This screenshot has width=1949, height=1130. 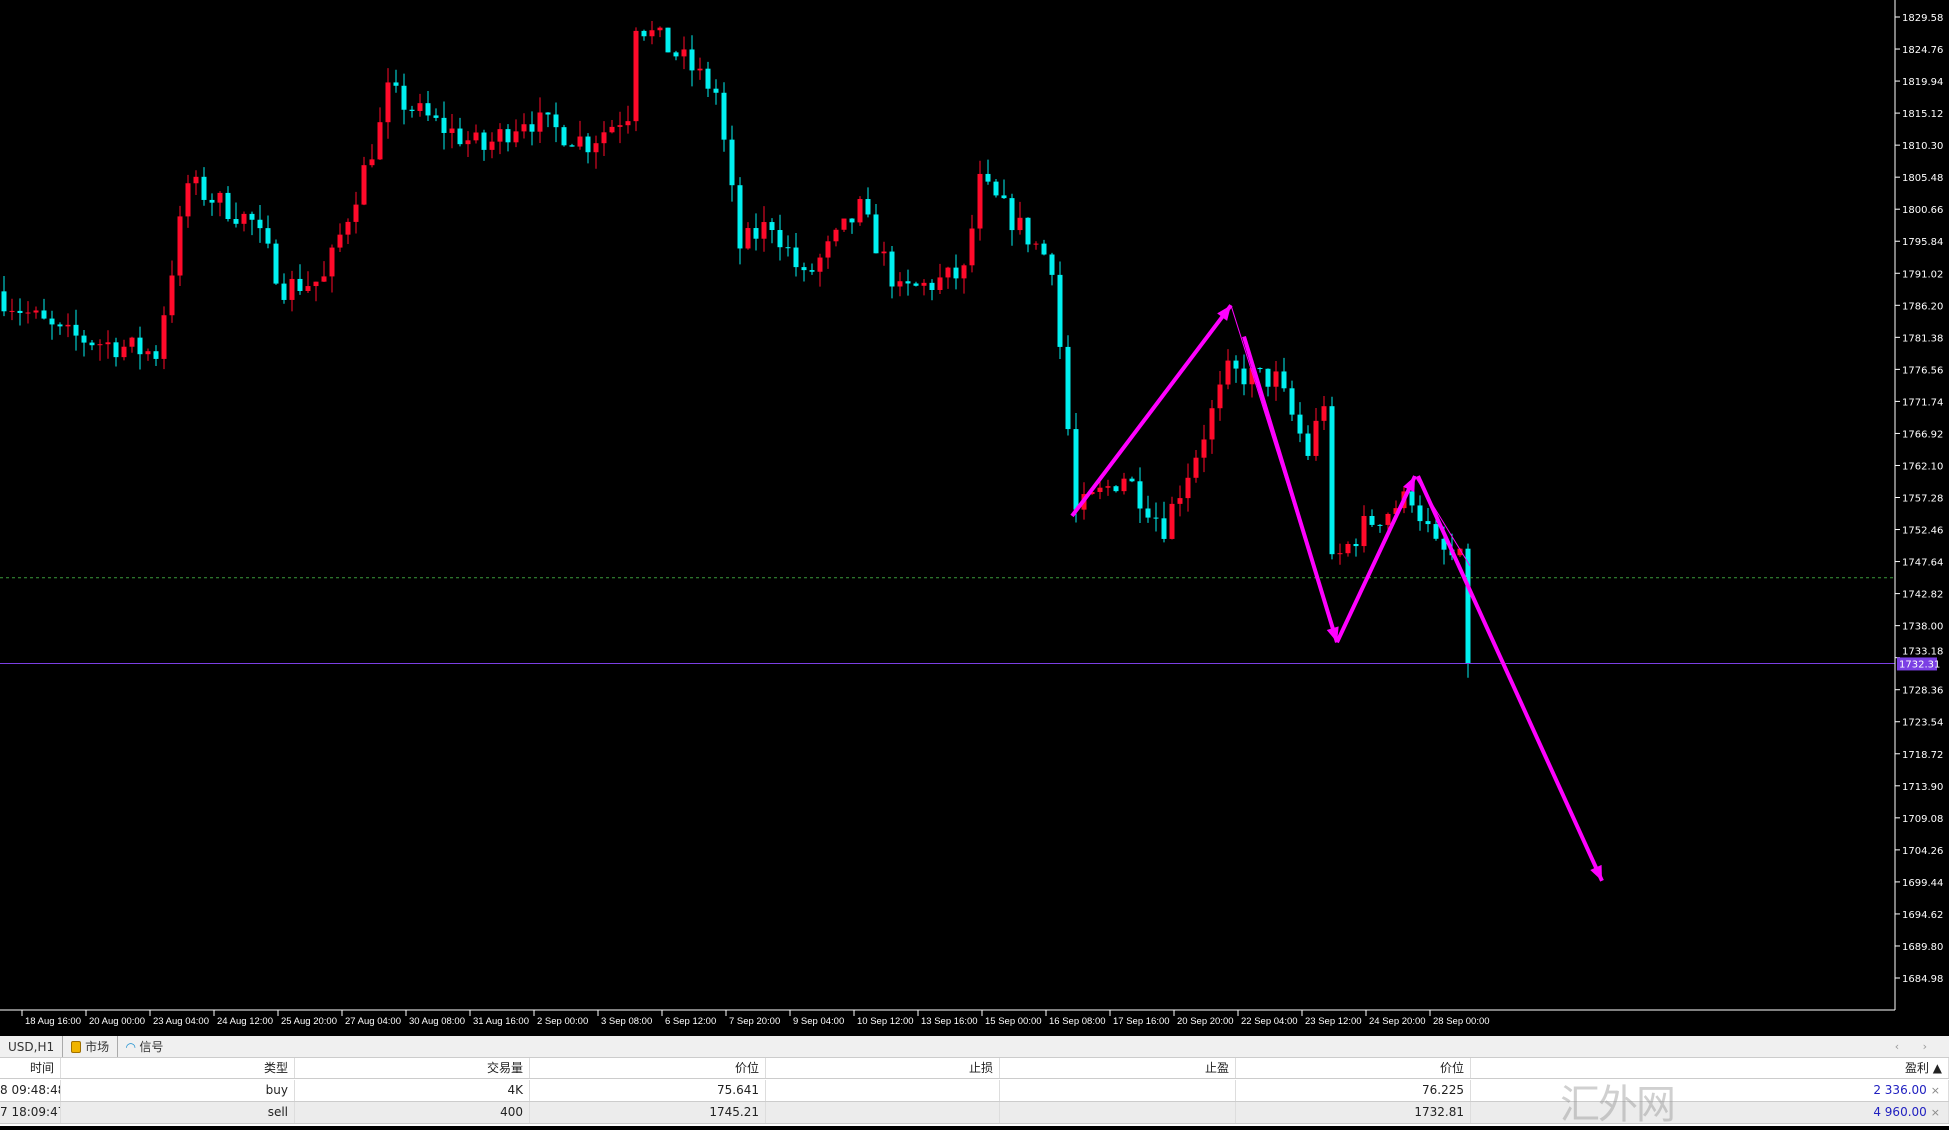 I want to click on price-tick-label: 1728.36, so click(x=1922, y=691).